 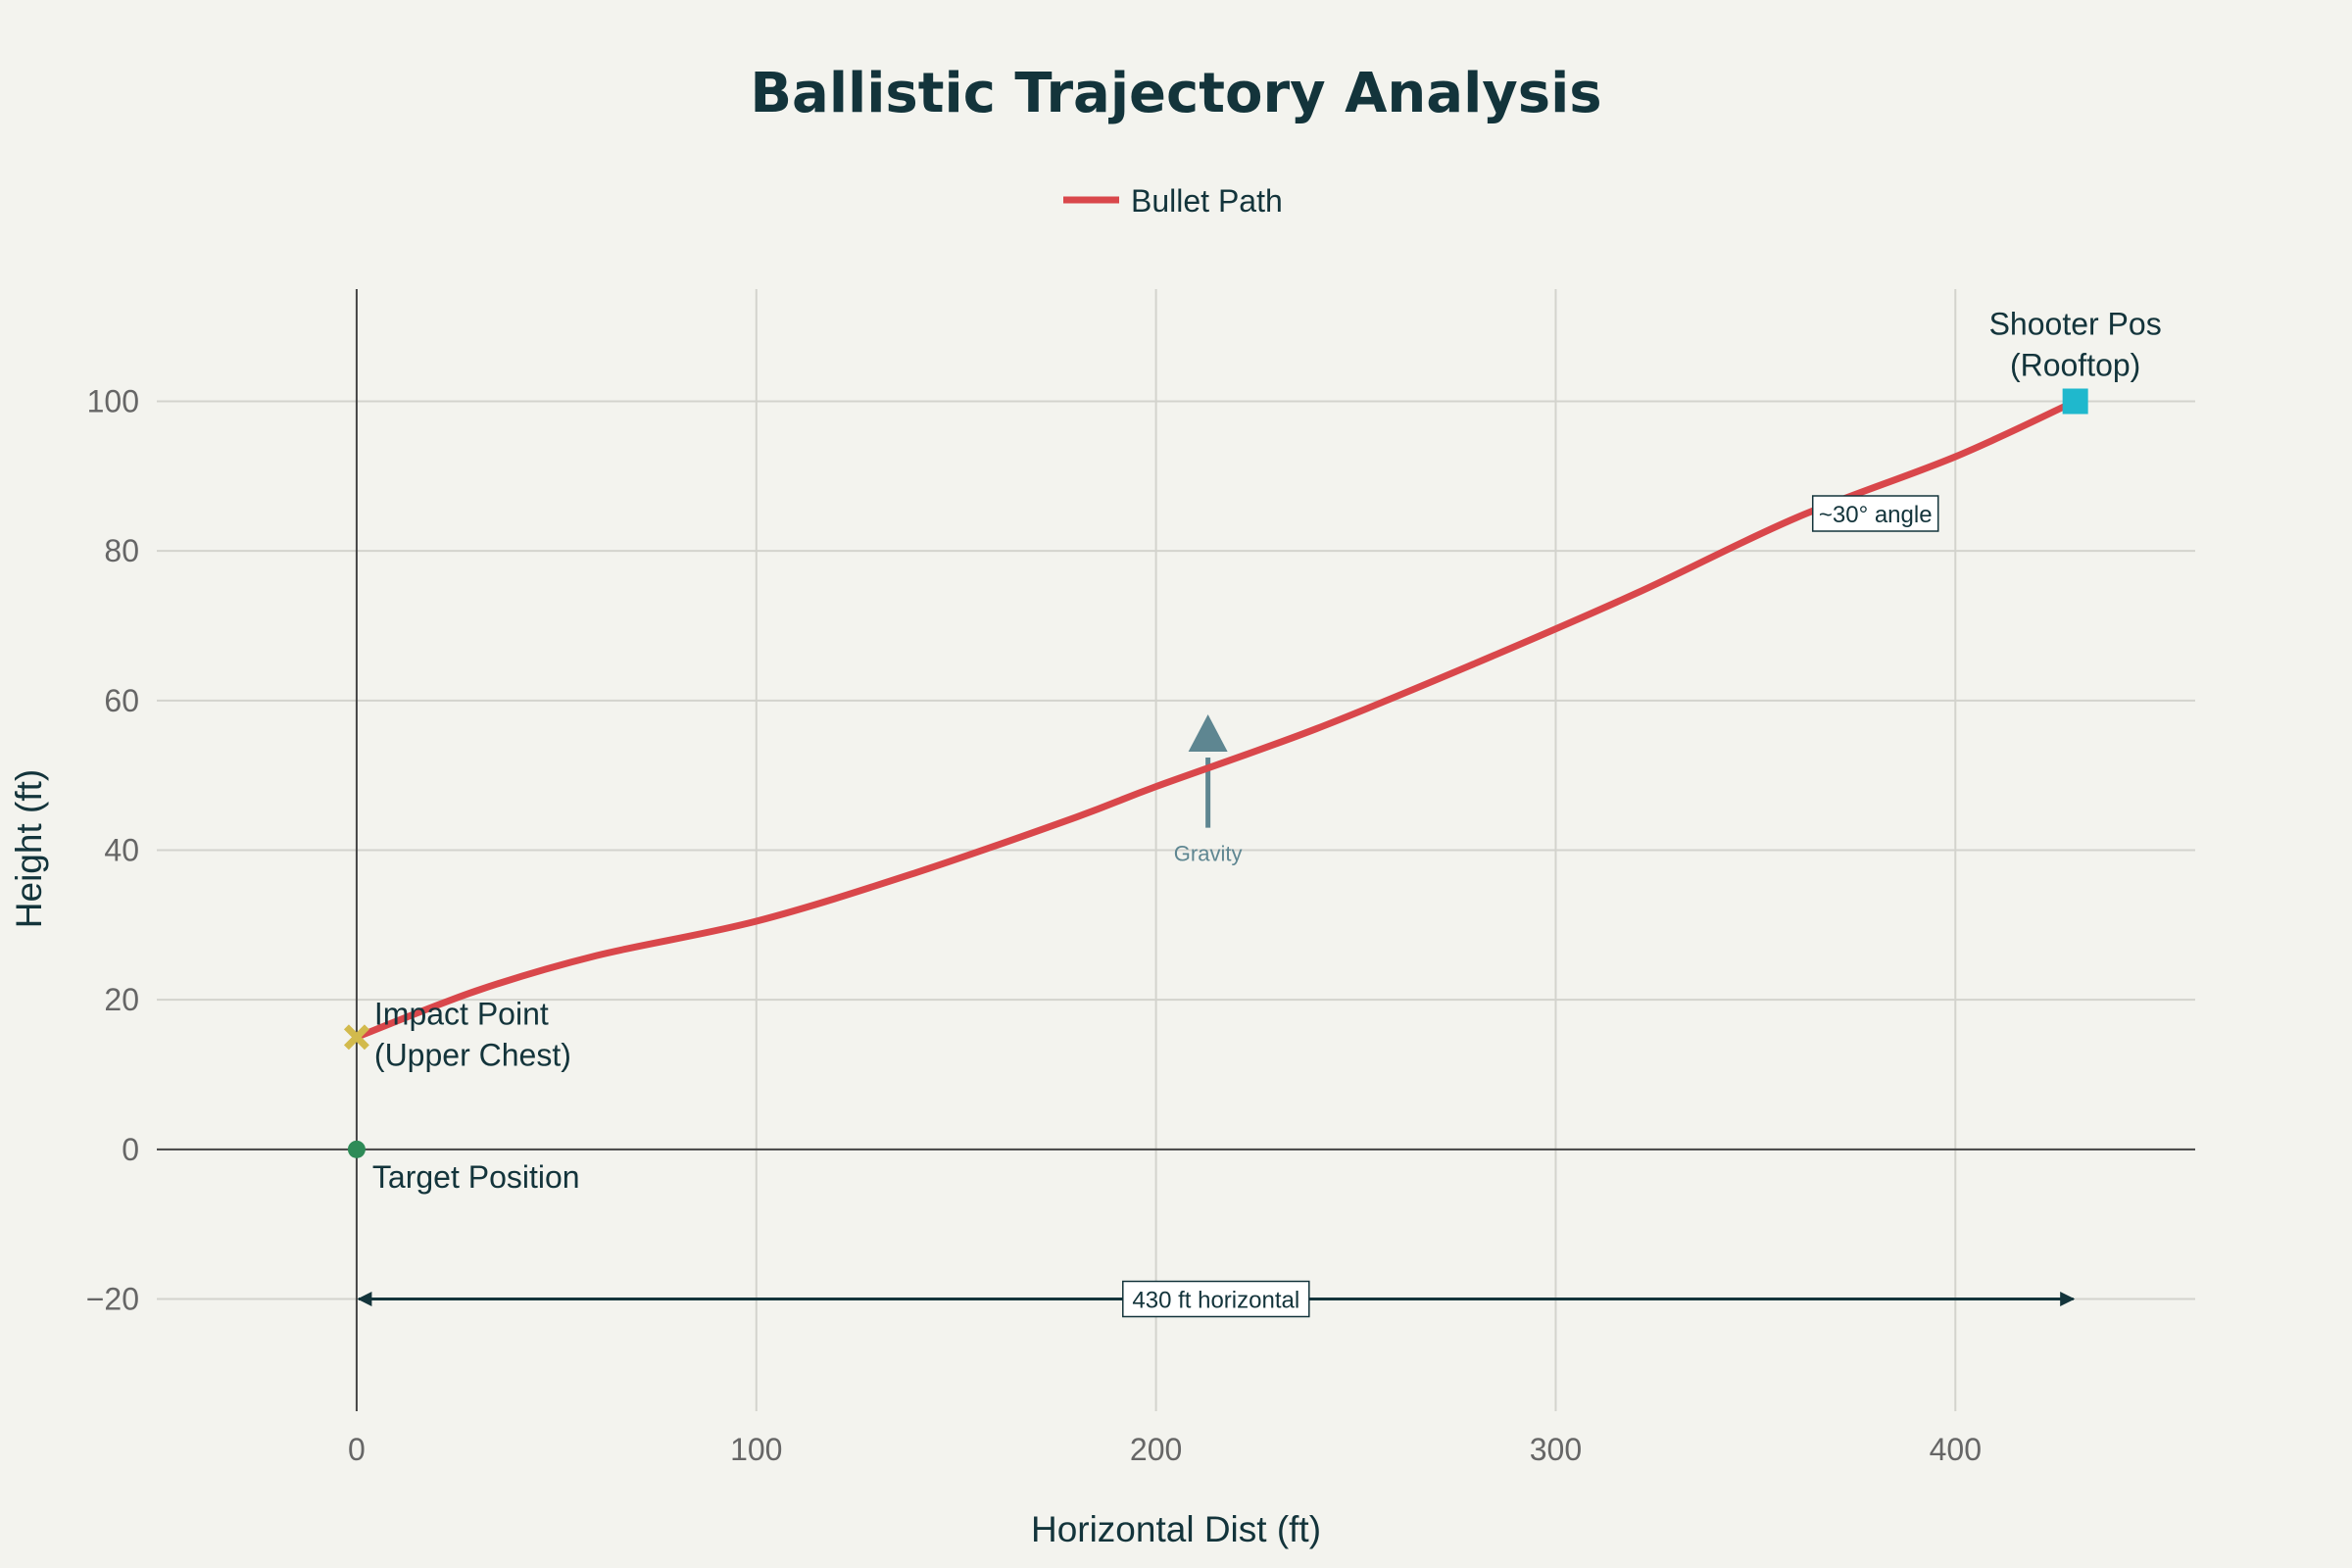 What do you see at coordinates (1156, 1449) in the screenshot?
I see `x-tick-label: 200` at bounding box center [1156, 1449].